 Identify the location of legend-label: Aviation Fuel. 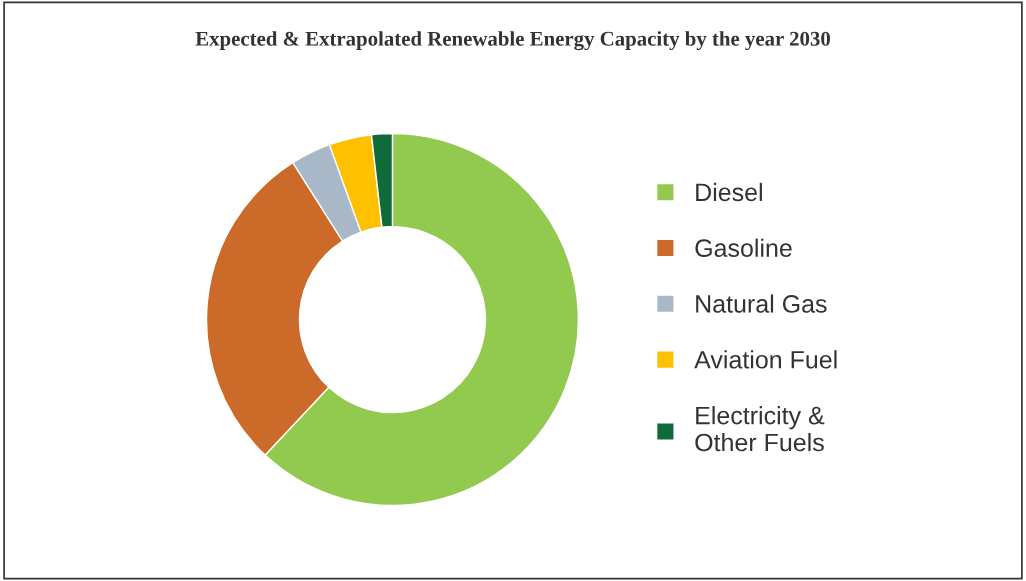
(765, 359).